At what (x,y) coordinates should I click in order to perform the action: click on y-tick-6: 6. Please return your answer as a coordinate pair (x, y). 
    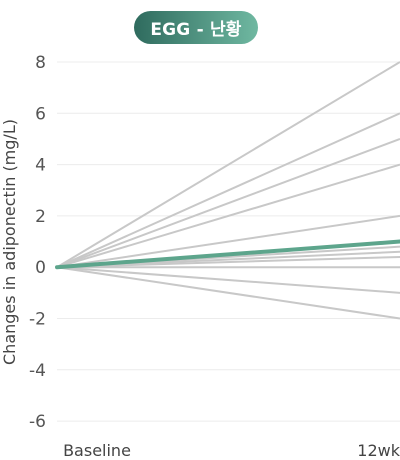
    Looking at the image, I should click on (40, 114).